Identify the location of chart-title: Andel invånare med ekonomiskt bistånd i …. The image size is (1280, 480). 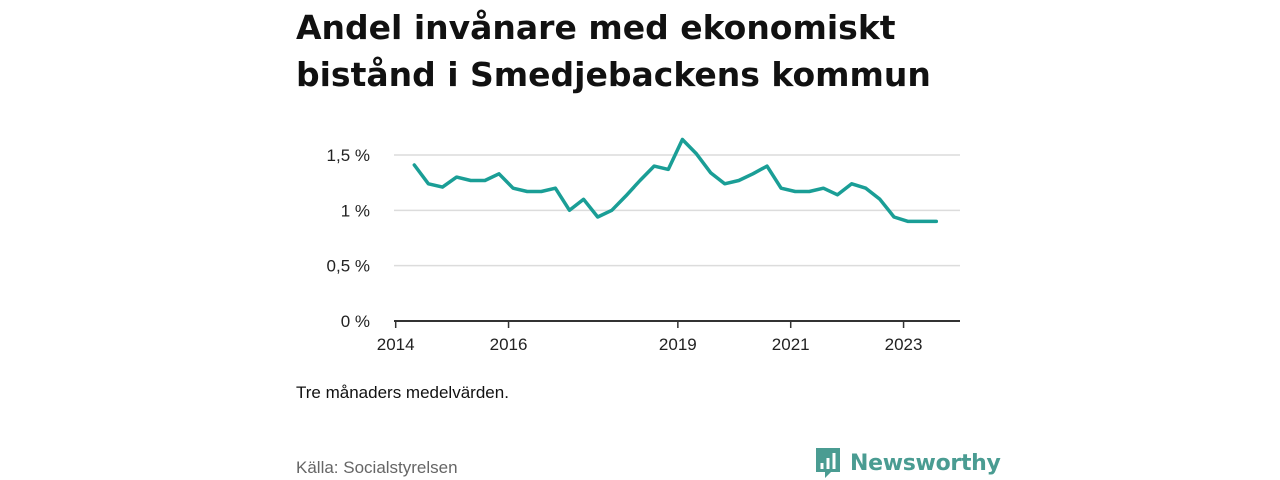
(646, 51).